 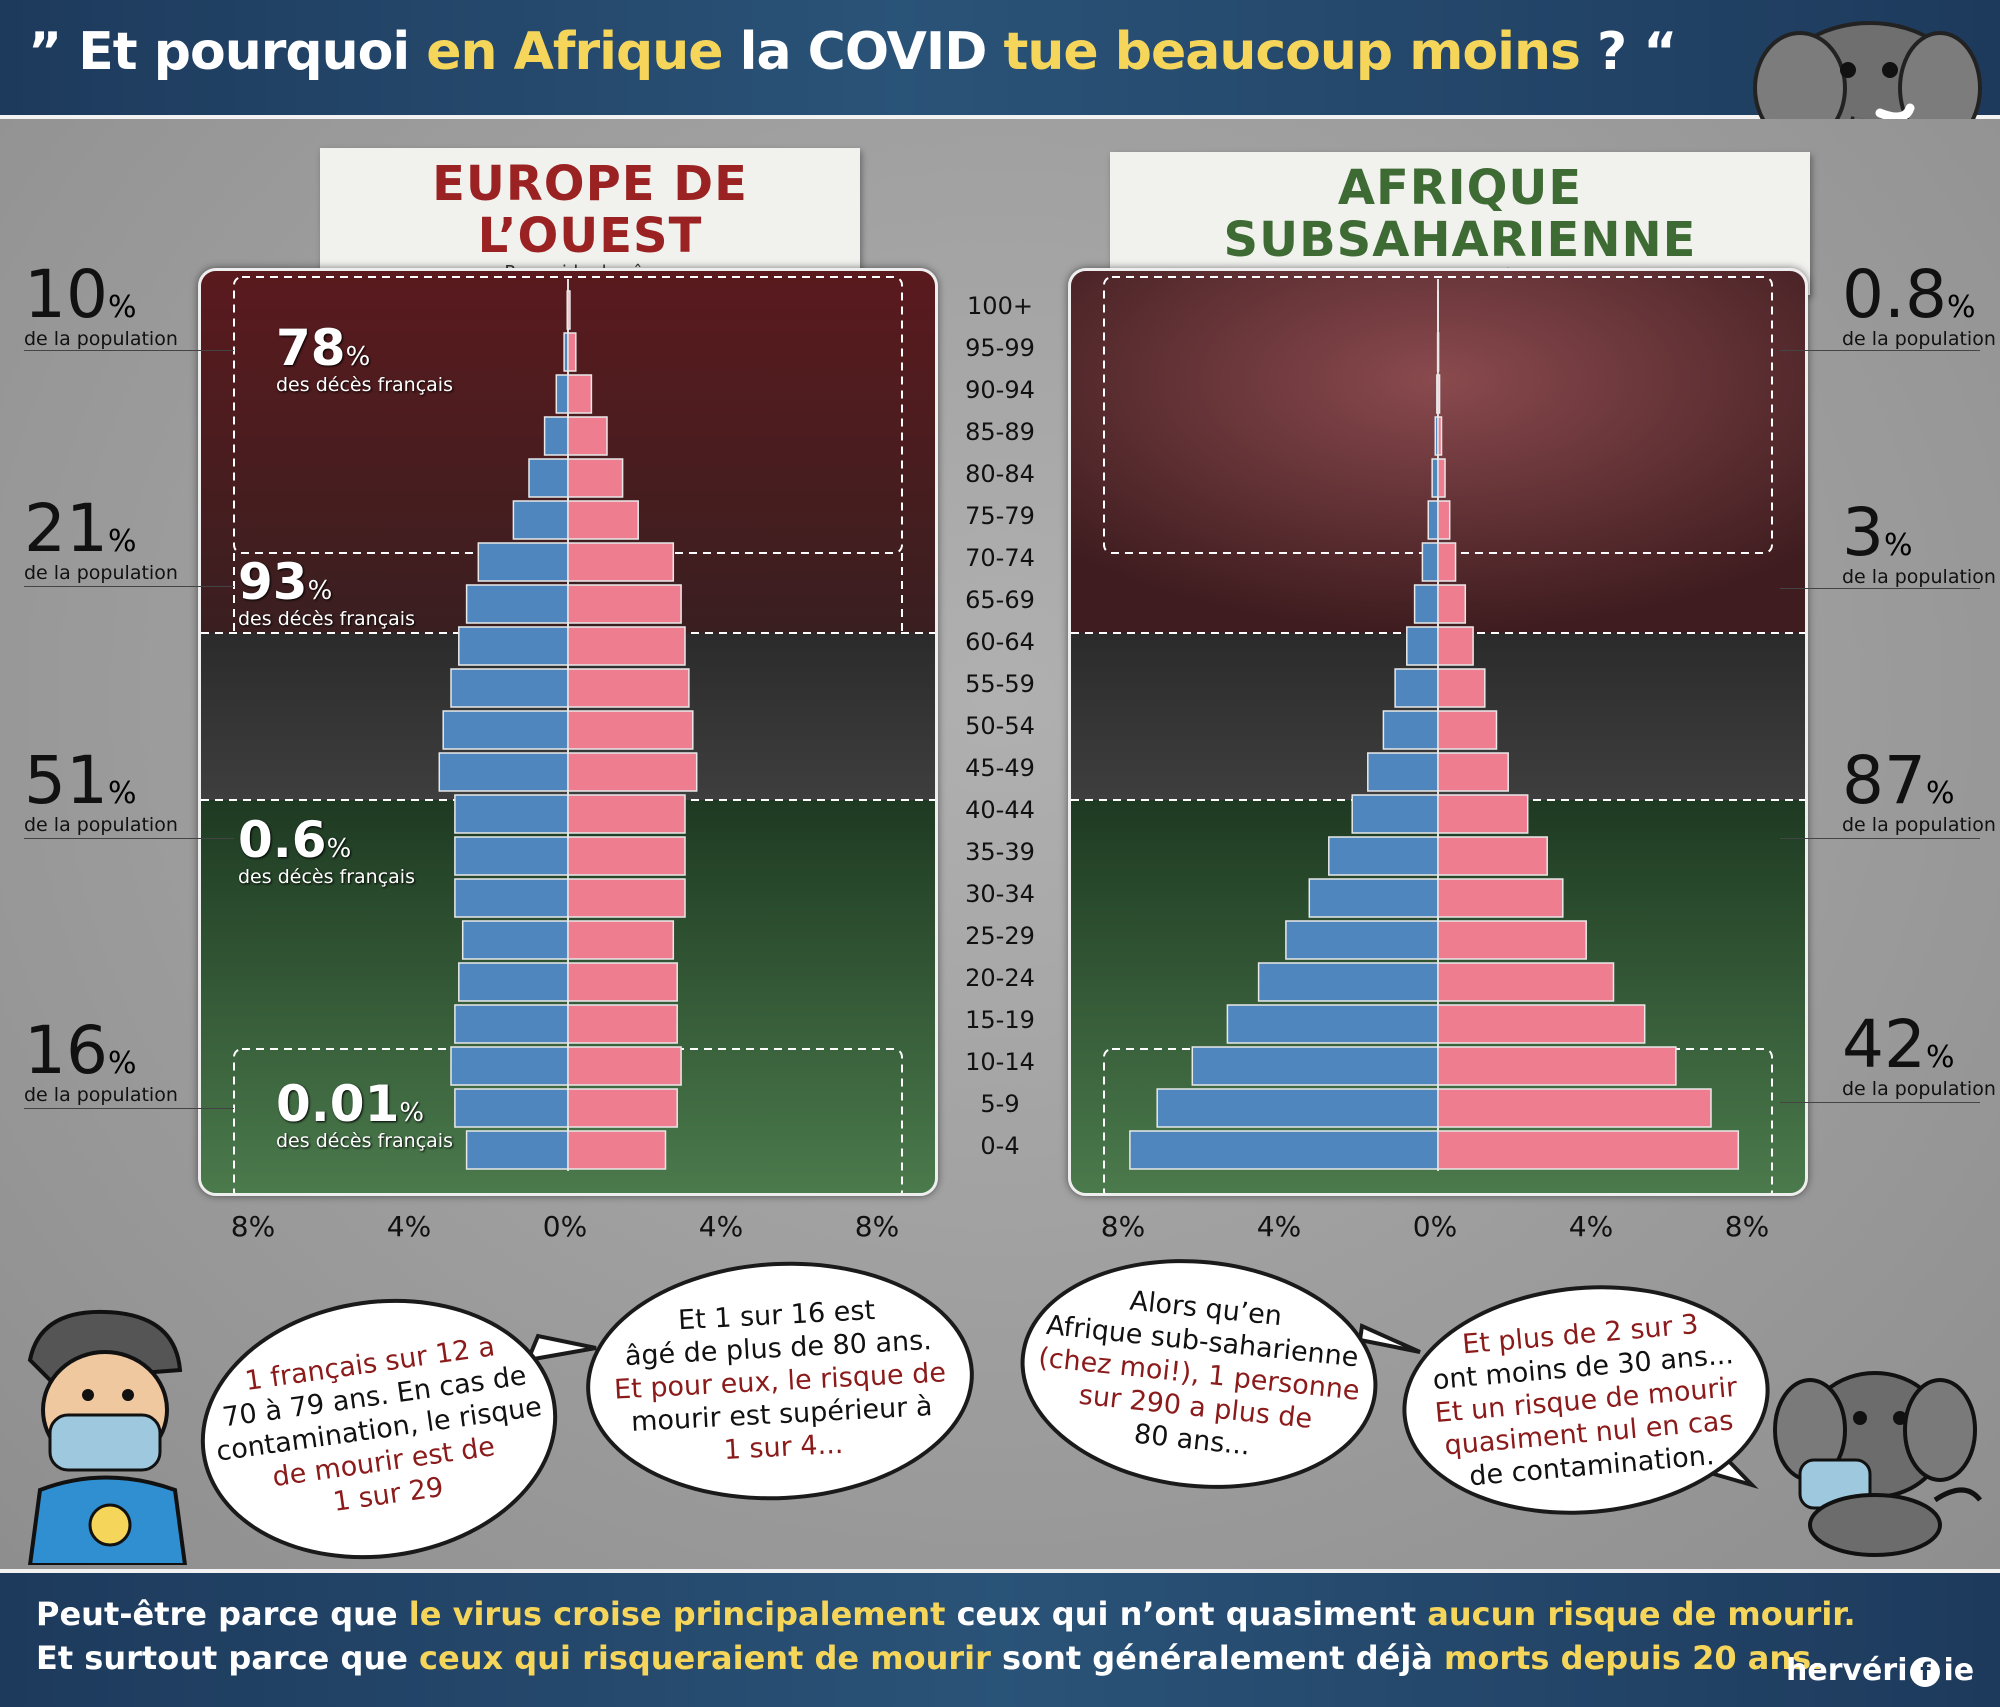 I want to click on eu-death-3: 0.6% des décès français, so click(x=326, y=851).